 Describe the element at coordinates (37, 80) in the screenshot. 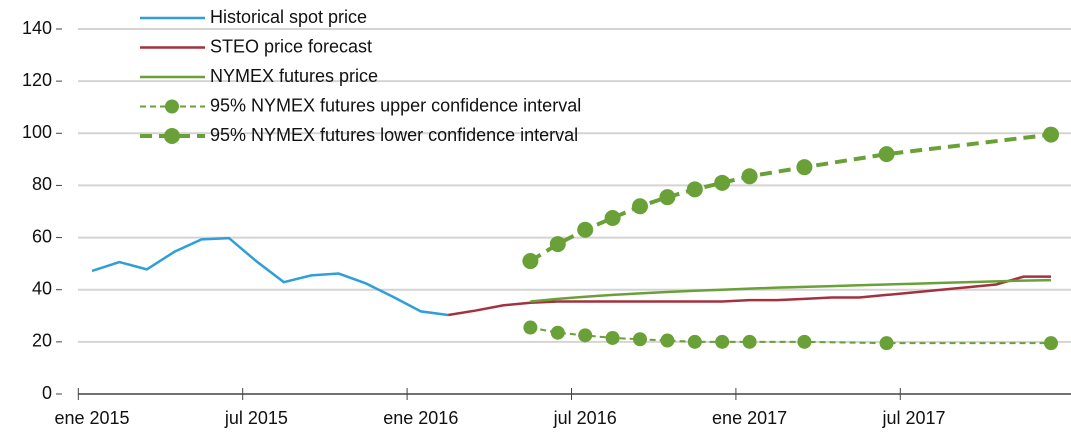

I see `y-tick-label: 120` at that location.